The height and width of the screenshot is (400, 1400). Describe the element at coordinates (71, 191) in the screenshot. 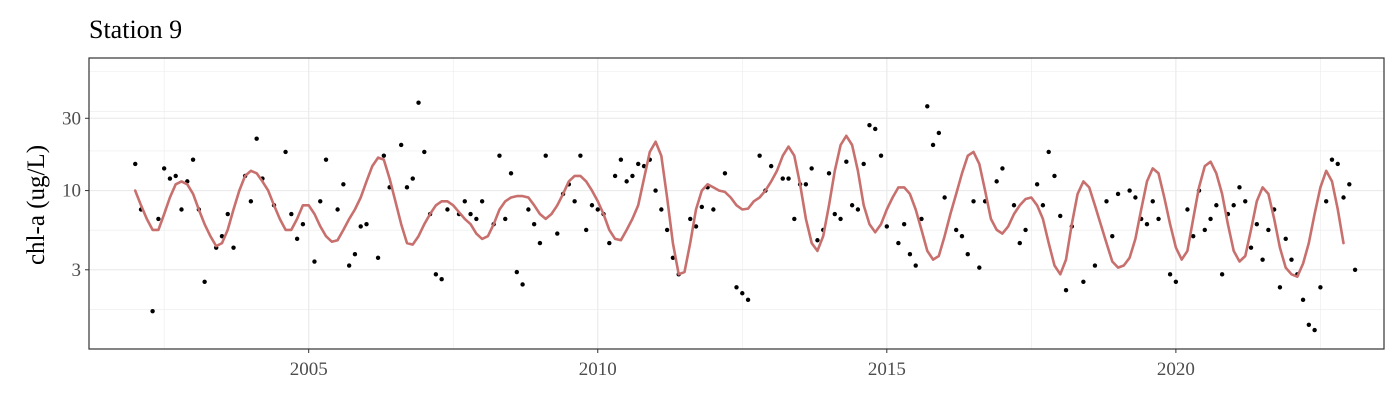

I see `y-tick-label: 10` at that location.